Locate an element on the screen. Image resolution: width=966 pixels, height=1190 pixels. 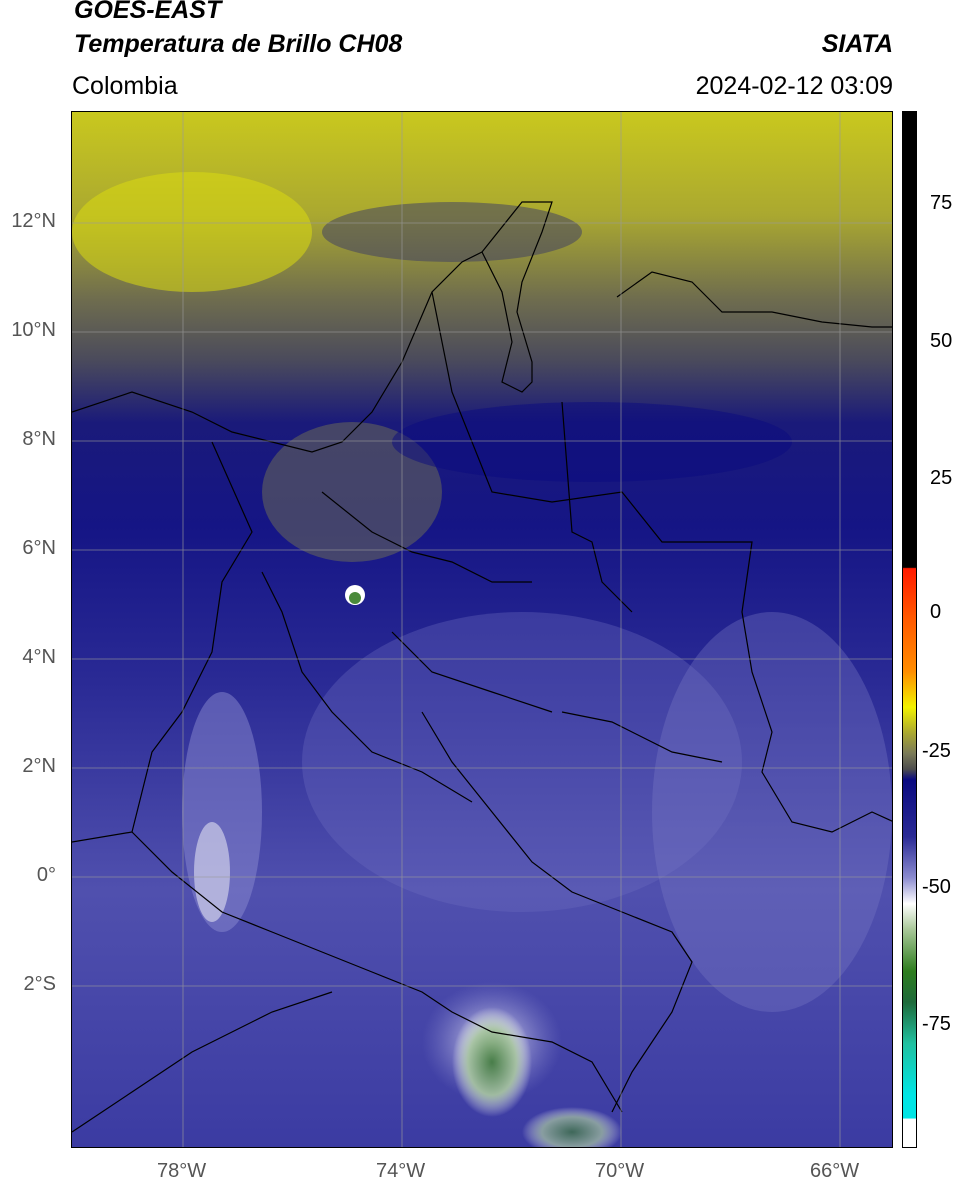
lon-tick-74w: 74°W is located at coordinates (401, 1171).